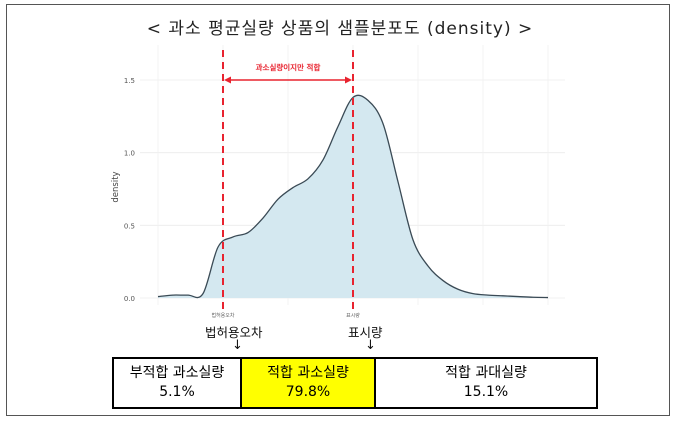  Describe the element at coordinates (177, 383) in the screenshot. I see `cell-nonconforming-under: 부적합 과소실량 5.1%` at that location.